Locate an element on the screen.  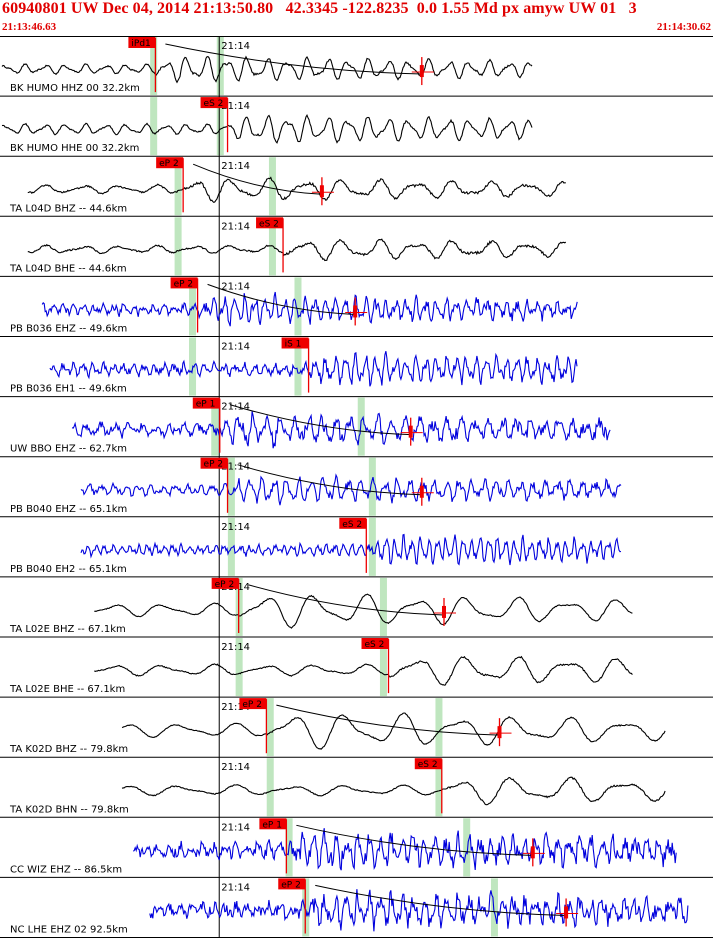
channel-label: TA L04D BHZ -- 44.6km is located at coordinates (68, 208).